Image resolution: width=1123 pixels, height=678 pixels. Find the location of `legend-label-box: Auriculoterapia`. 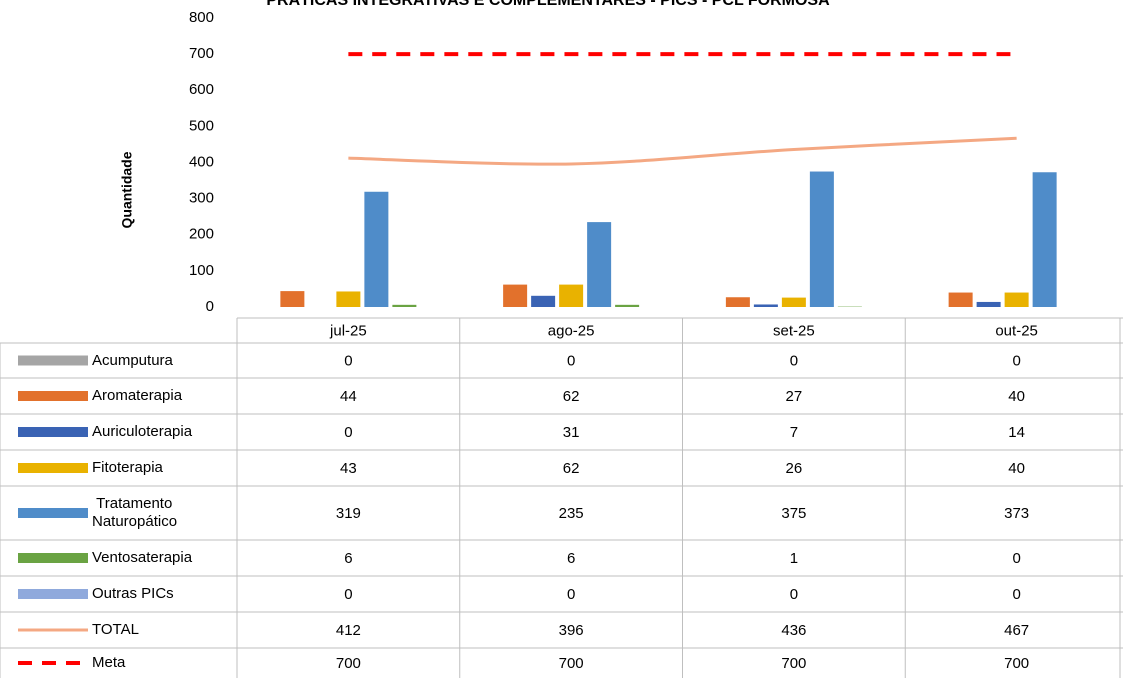

legend-label-box: Auriculoterapia is located at coordinates (142, 431).